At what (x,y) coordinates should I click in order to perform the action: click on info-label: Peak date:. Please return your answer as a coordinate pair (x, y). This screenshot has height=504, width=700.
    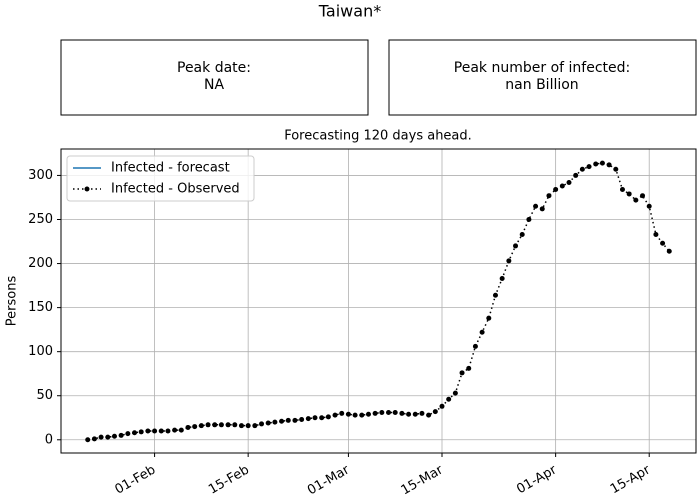
    Looking at the image, I should click on (214, 68).